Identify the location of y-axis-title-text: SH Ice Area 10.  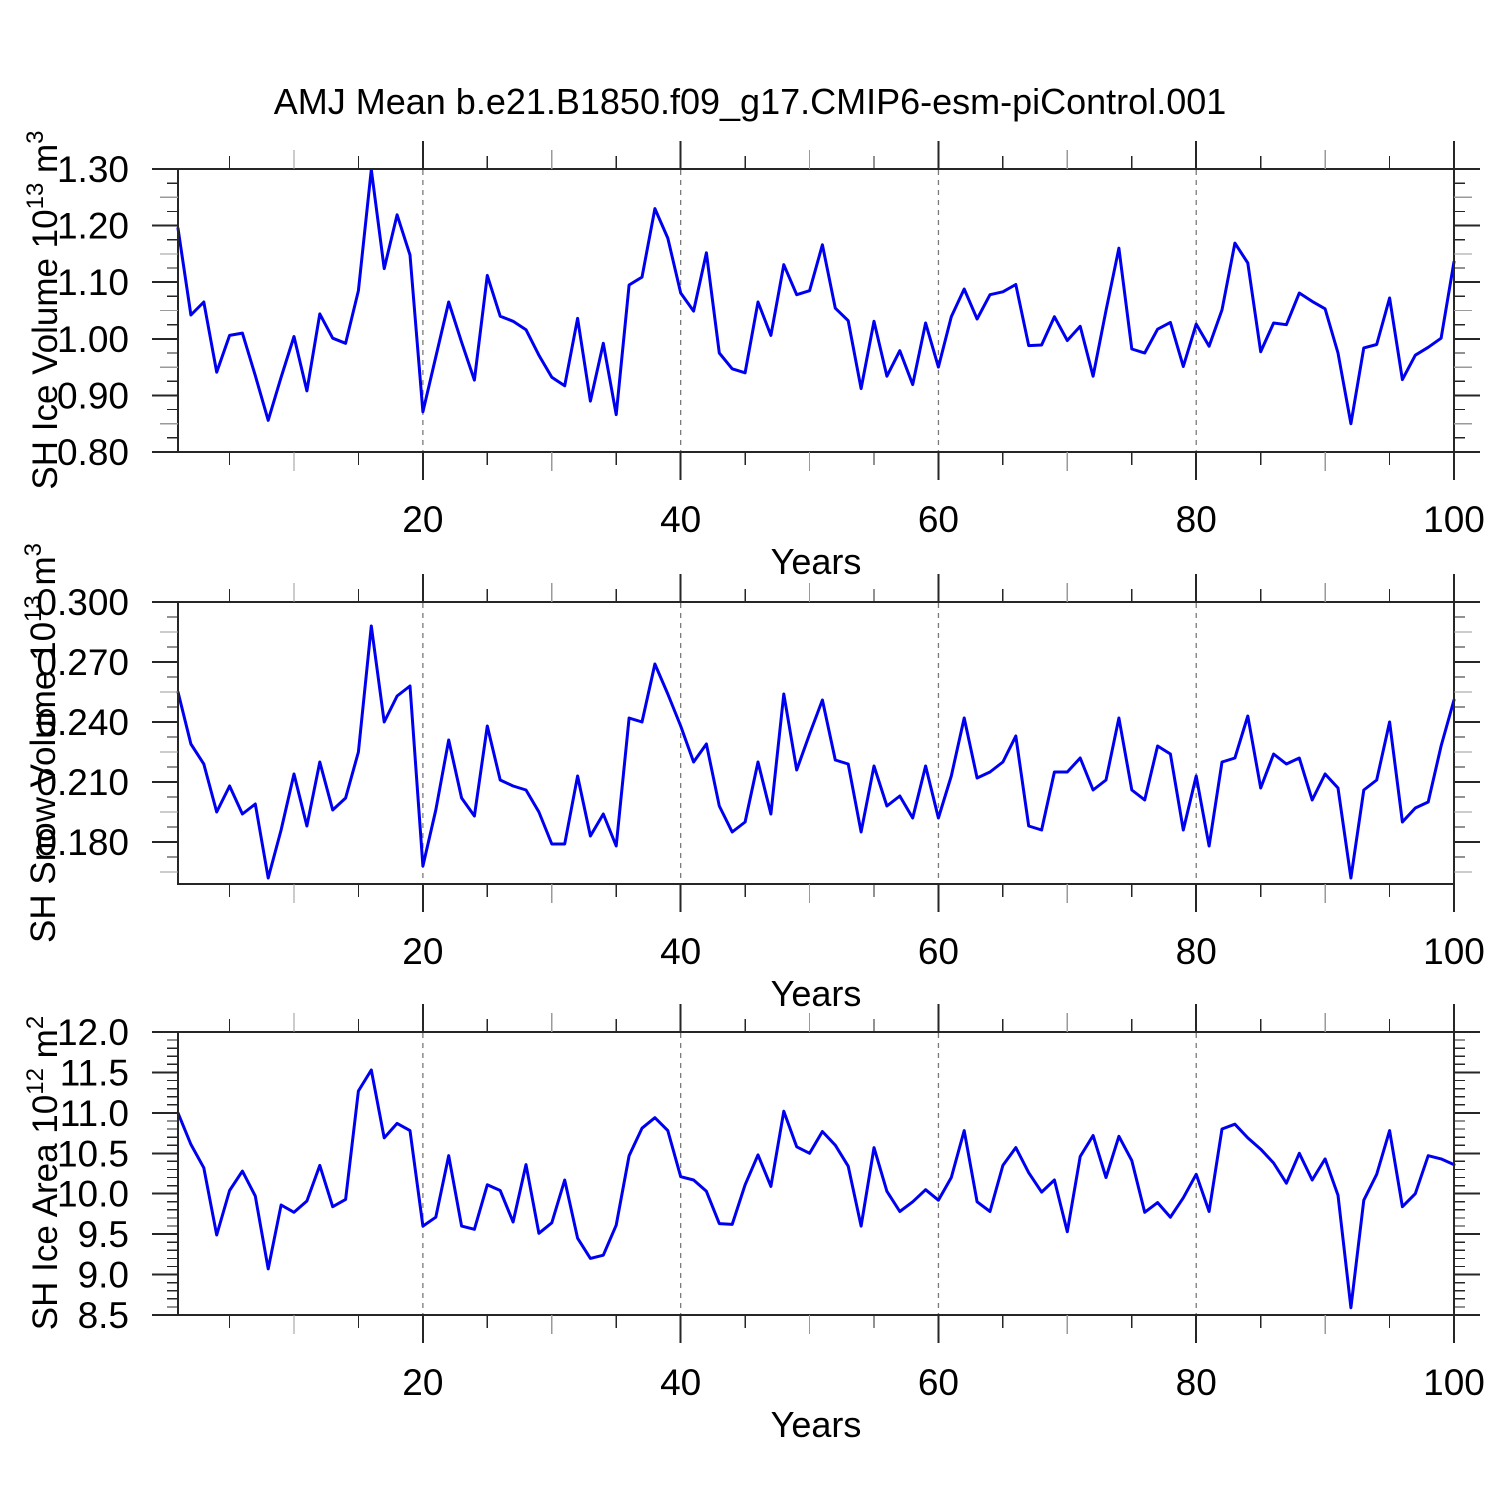
(45, 1212).